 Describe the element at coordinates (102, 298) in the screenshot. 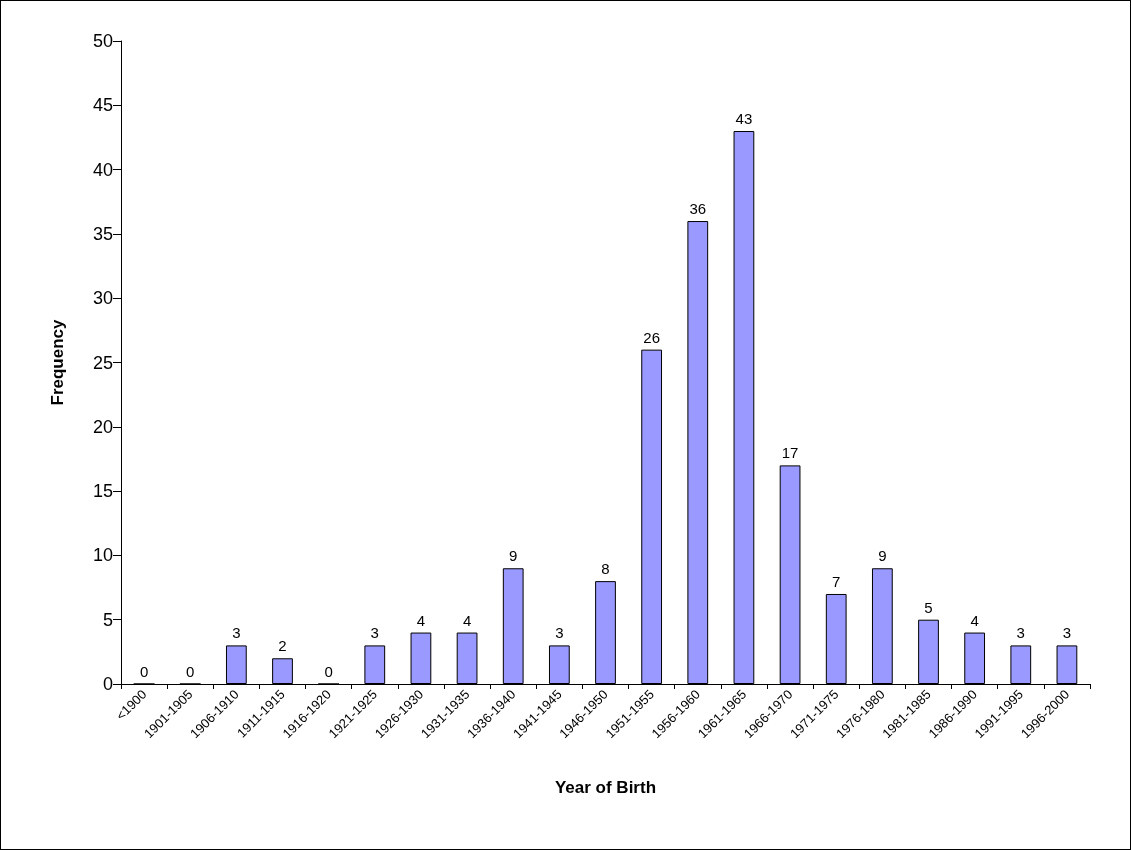

I see `y-tick-label: 30` at that location.